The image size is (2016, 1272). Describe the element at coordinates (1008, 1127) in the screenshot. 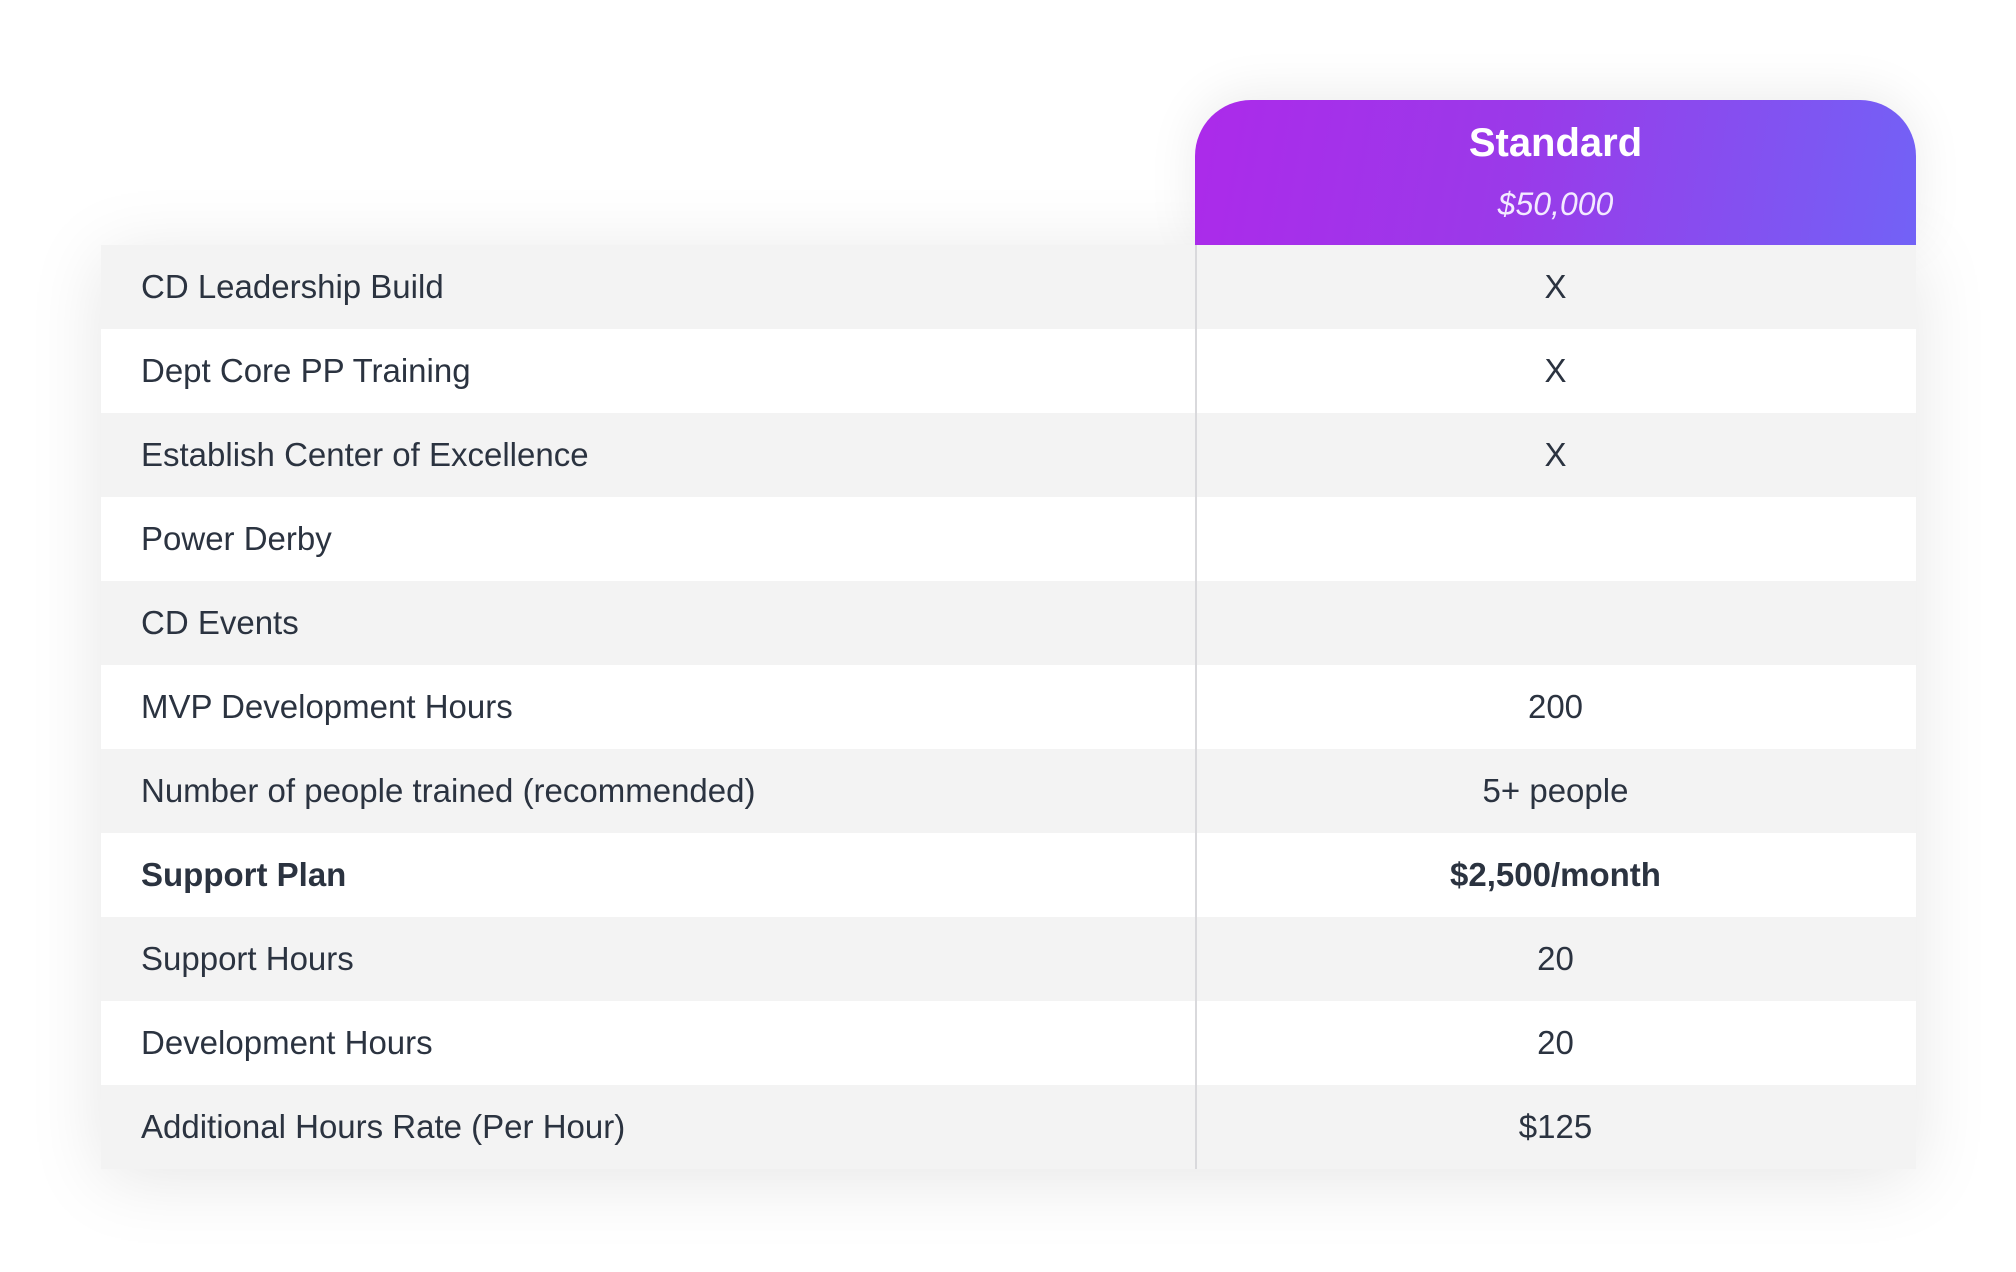

I see `table-row: Additional Hours Rate (Per Hour) $125` at that location.